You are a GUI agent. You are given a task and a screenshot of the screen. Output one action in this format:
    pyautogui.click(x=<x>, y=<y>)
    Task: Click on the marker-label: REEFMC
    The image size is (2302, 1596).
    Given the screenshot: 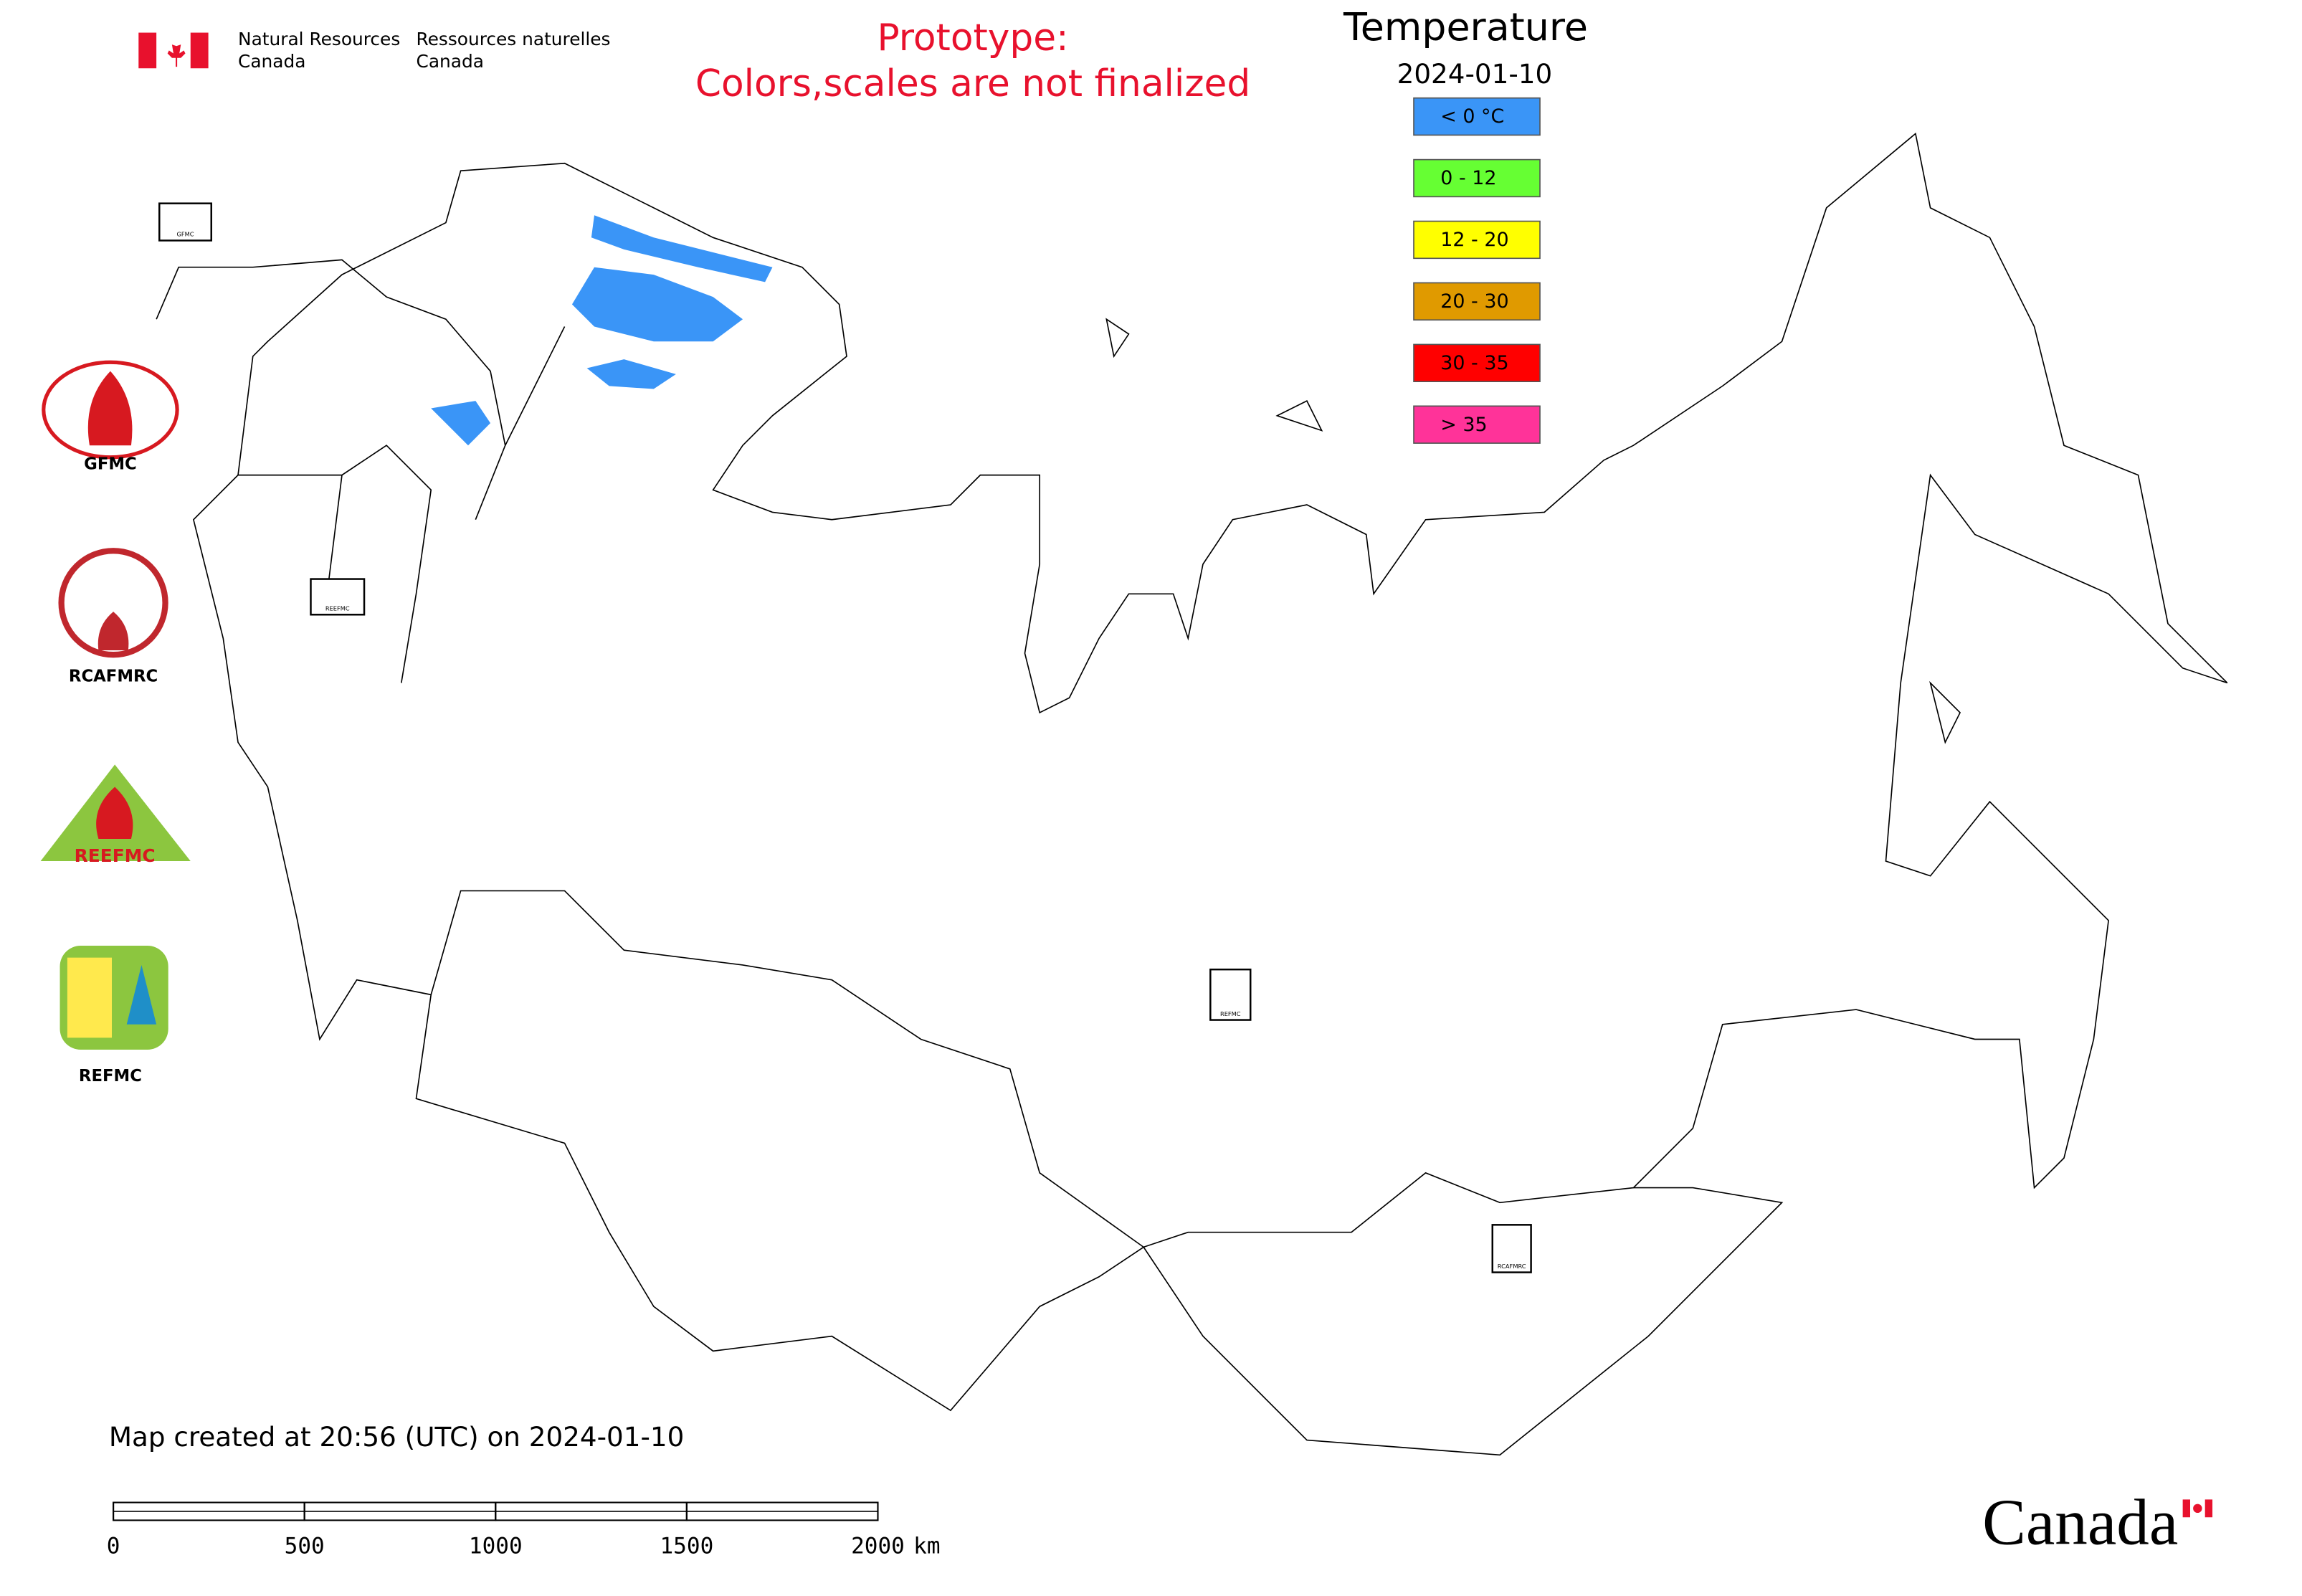 What is the action you would take?
    pyautogui.click(x=337, y=608)
    